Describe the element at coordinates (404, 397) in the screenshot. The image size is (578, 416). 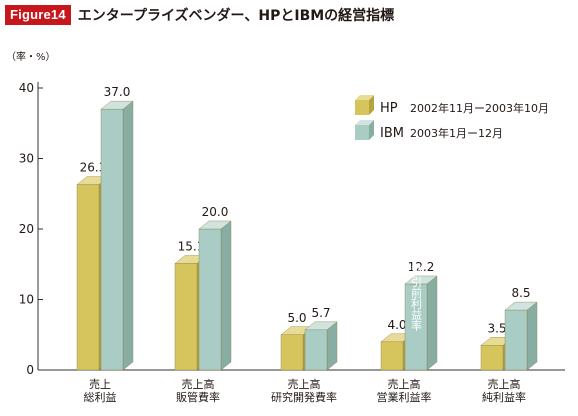
I see `category-label: 営業利益率` at that location.